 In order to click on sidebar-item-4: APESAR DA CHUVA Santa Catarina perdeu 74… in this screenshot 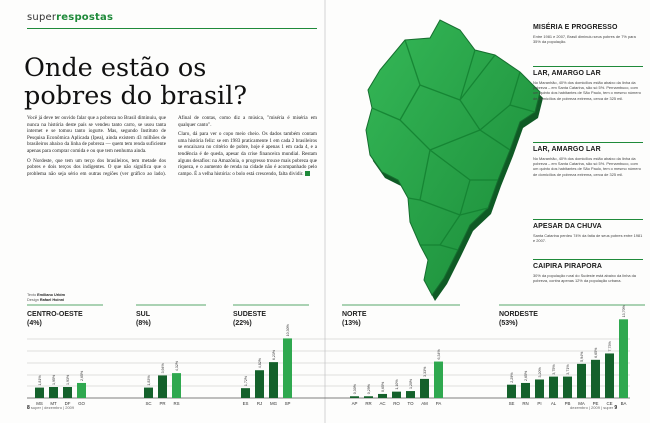, I will do `click(588, 233)`.